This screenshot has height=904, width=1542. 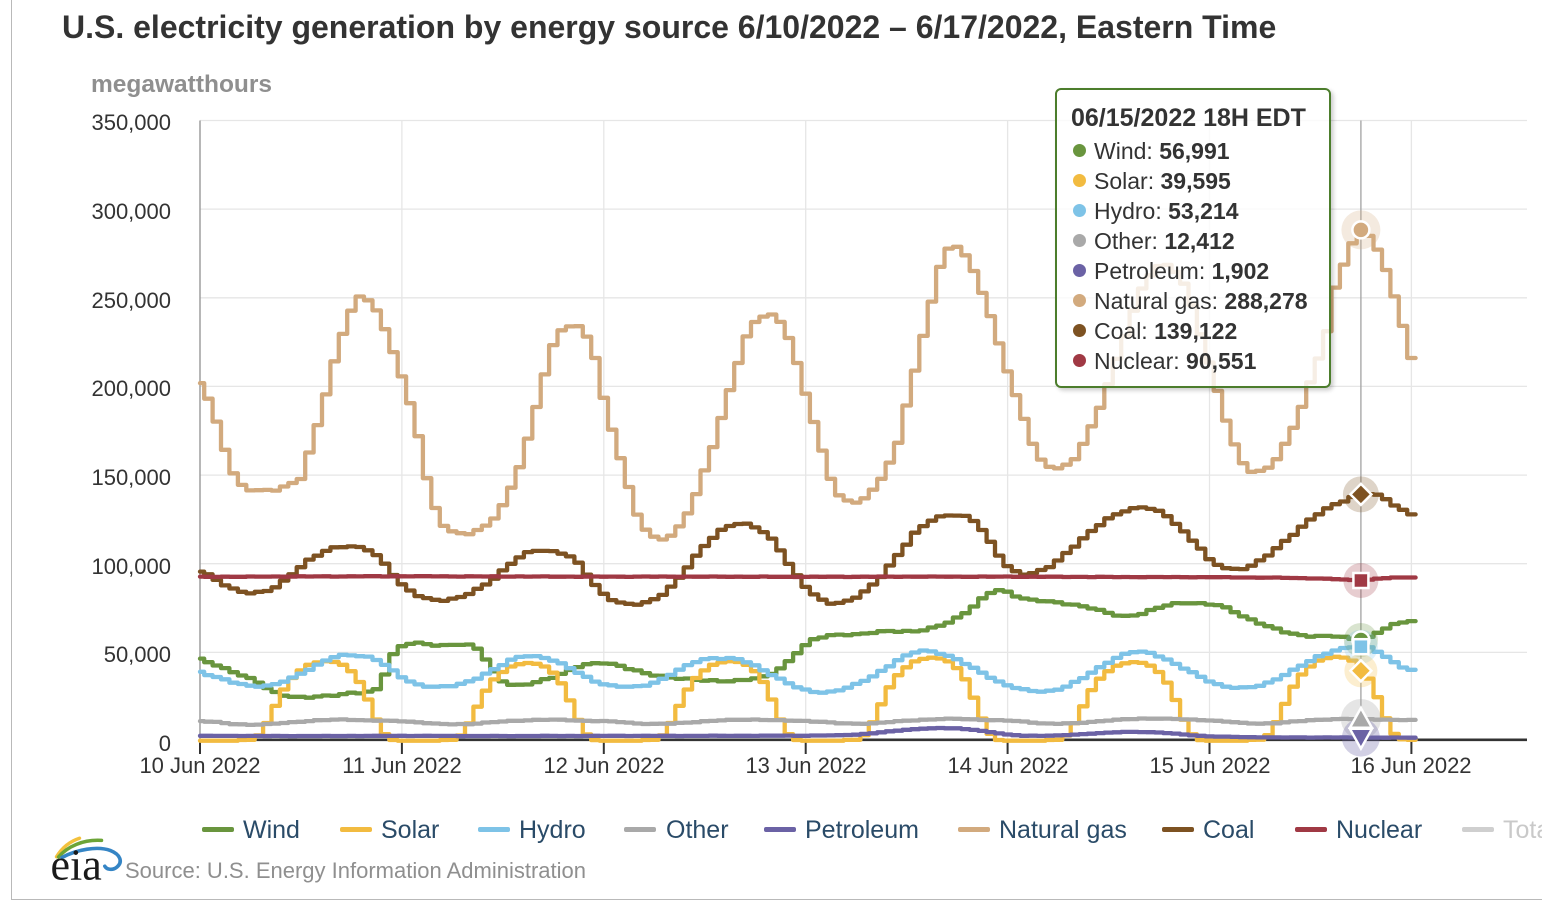 I want to click on svg-text: eia, so click(x=76, y=865).